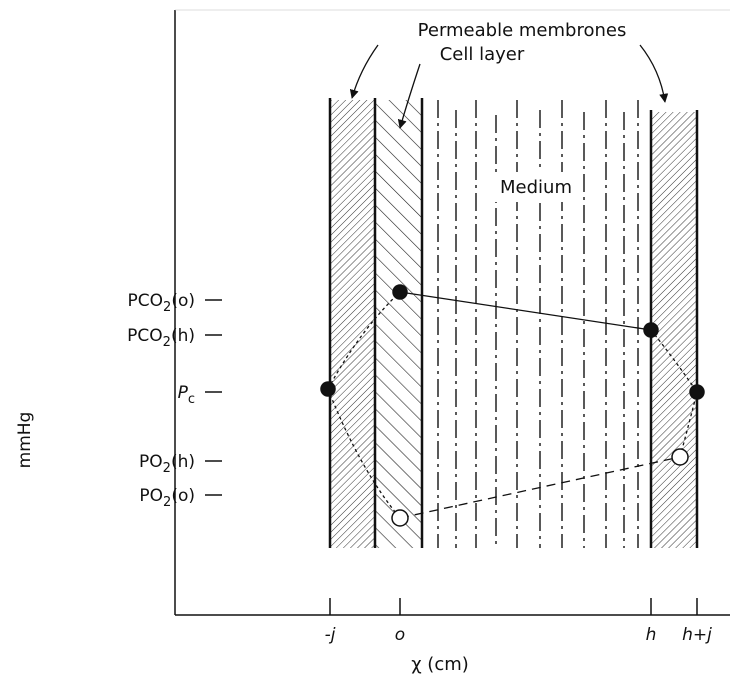  I want to click on x-tick-label: h+j, so click(697, 635).